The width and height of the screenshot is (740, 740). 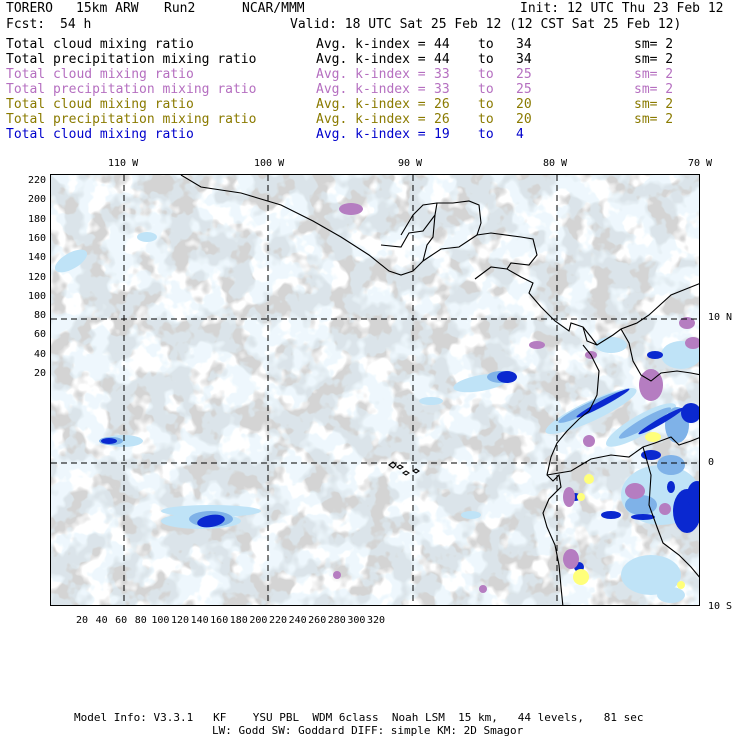 What do you see at coordinates (622, 8) in the screenshot?
I see `init-time: Init: 12 UTC Thu 23 Feb 12` at bounding box center [622, 8].